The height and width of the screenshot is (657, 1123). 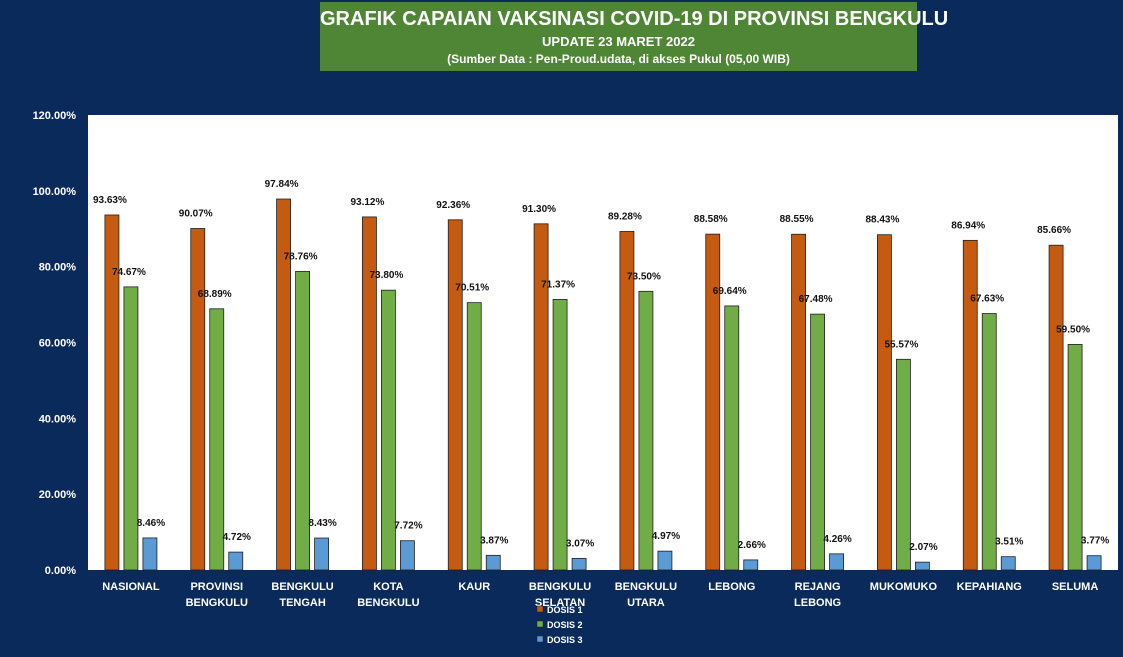 What do you see at coordinates (60, 571) in the screenshot?
I see `y-tick-label: 0.00%` at bounding box center [60, 571].